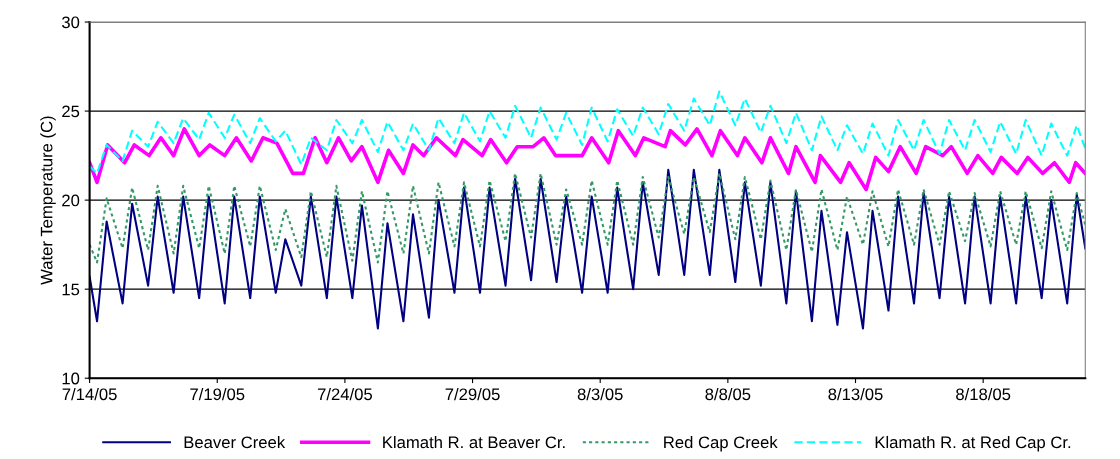 This screenshot has height=459, width=1120. What do you see at coordinates (71, 378) in the screenshot?
I see `y-tick-label: 10` at bounding box center [71, 378].